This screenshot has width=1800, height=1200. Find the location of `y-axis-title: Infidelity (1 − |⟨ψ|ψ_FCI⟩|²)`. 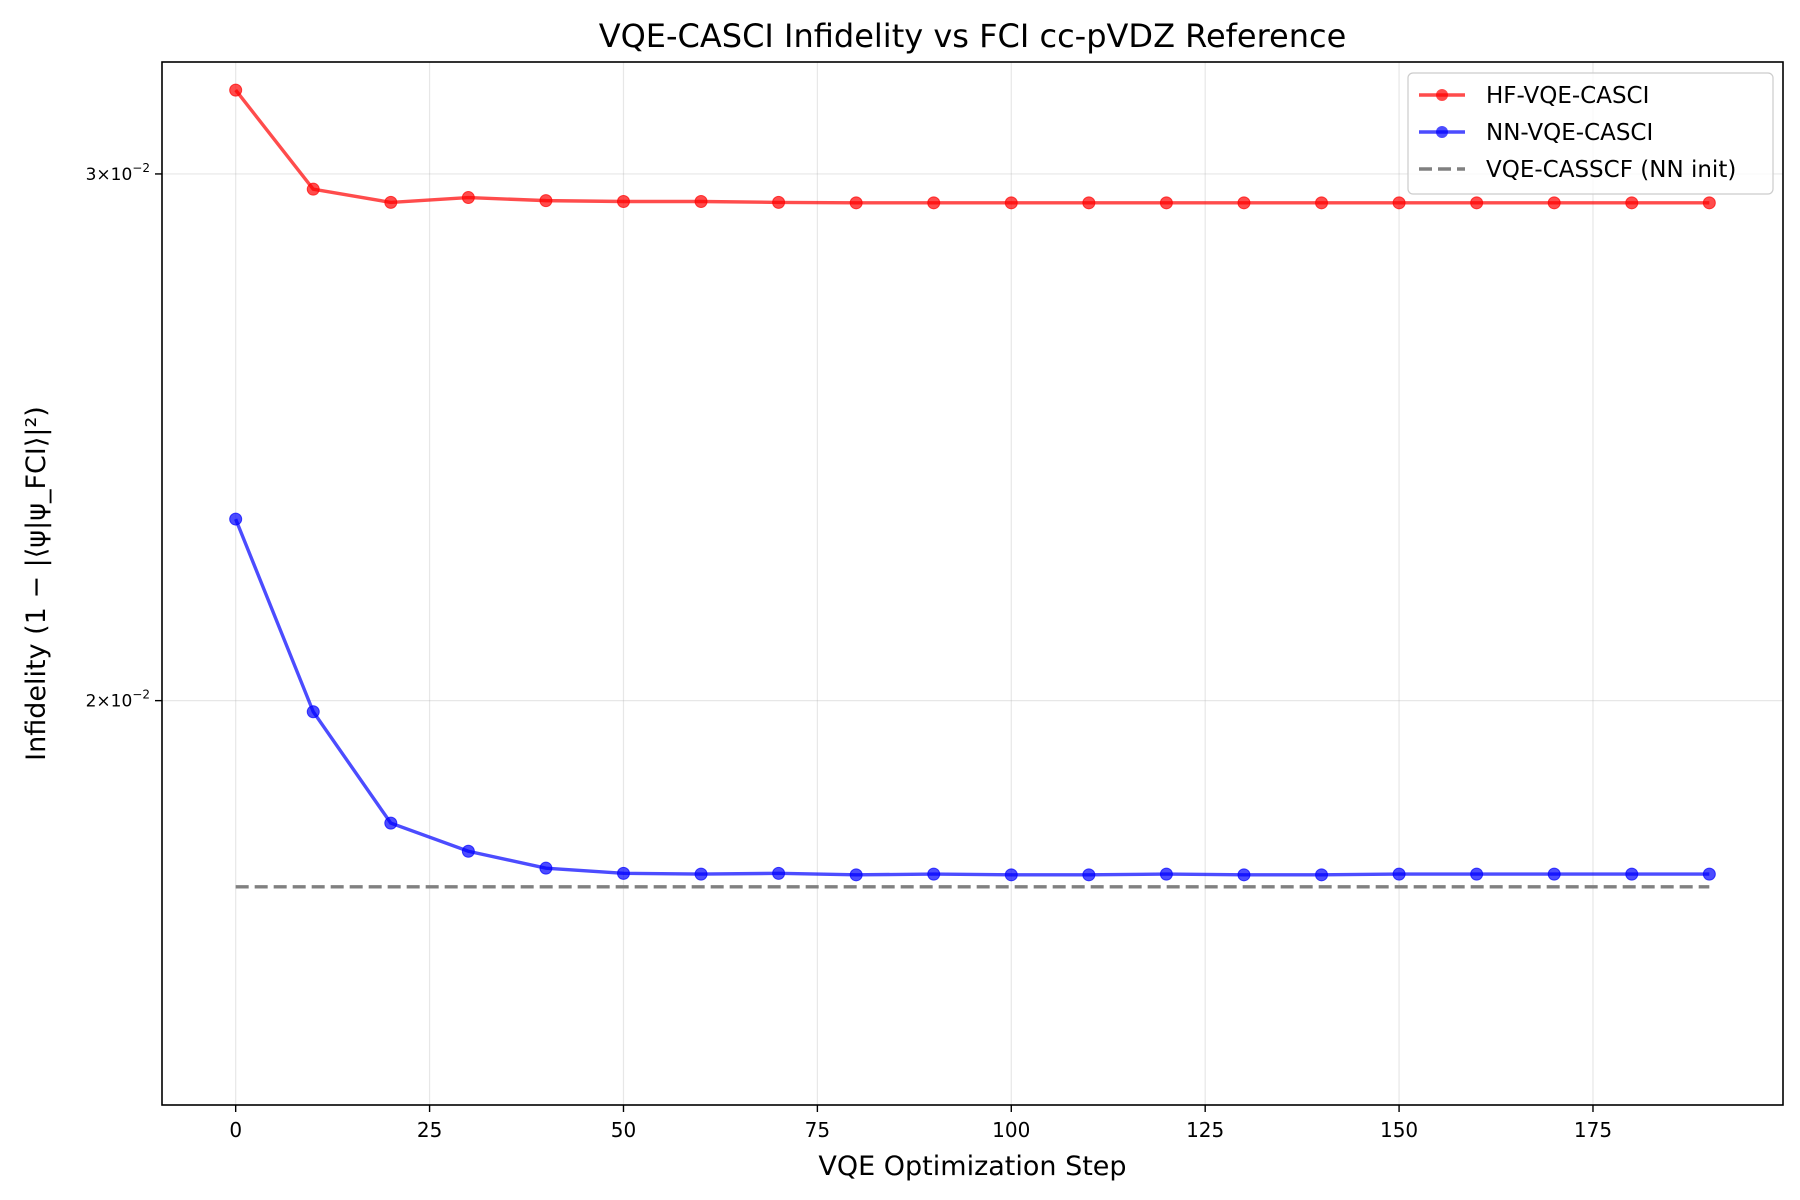

y-axis-title: Infidelity (1 − |⟨ψ|ψ_FCI⟩|²) is located at coordinates (36, 583).